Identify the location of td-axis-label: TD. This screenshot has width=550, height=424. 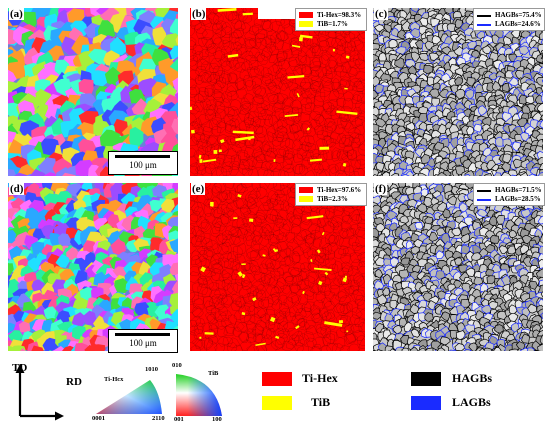
(20, 368).